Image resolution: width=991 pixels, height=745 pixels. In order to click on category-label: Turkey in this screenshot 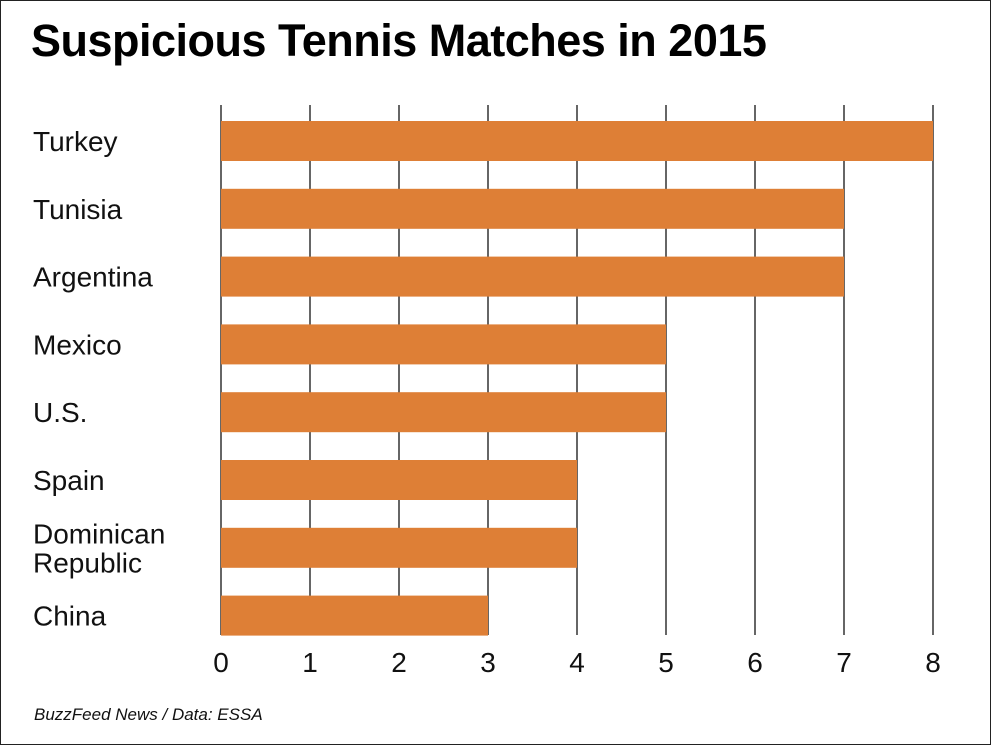, I will do `click(75, 141)`.